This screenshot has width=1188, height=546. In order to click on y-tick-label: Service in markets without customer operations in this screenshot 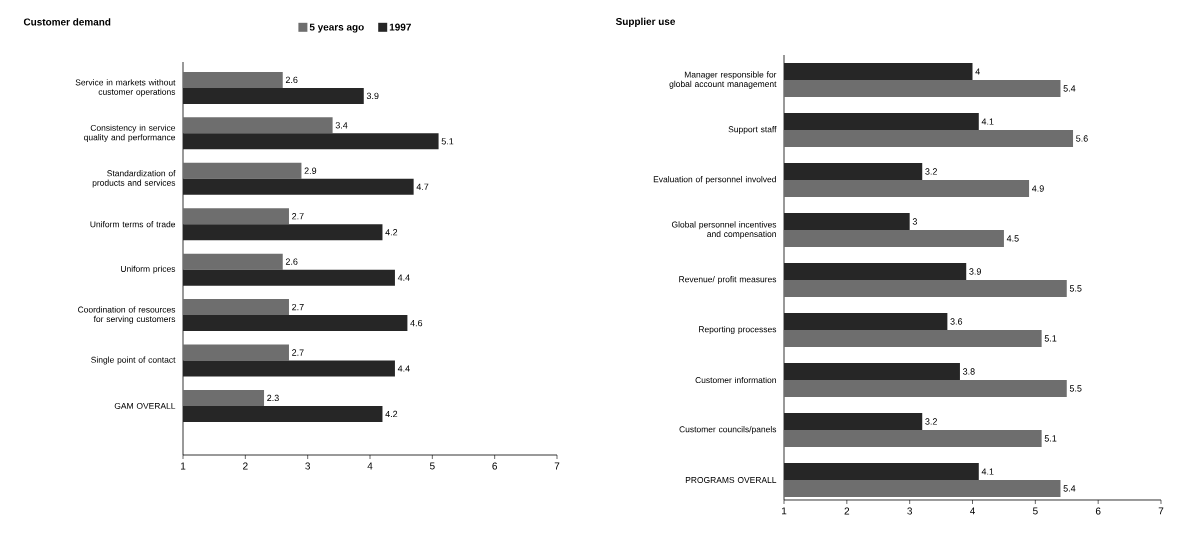, I will do `click(125, 88)`.